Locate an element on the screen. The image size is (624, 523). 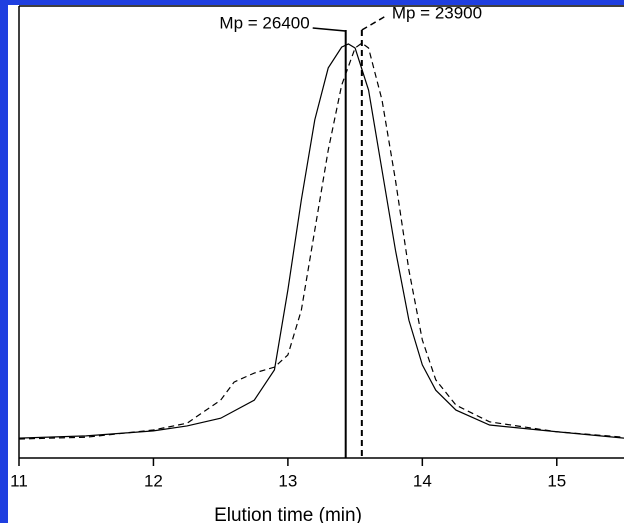
x-tick-label: 12 is located at coordinates (153, 480).